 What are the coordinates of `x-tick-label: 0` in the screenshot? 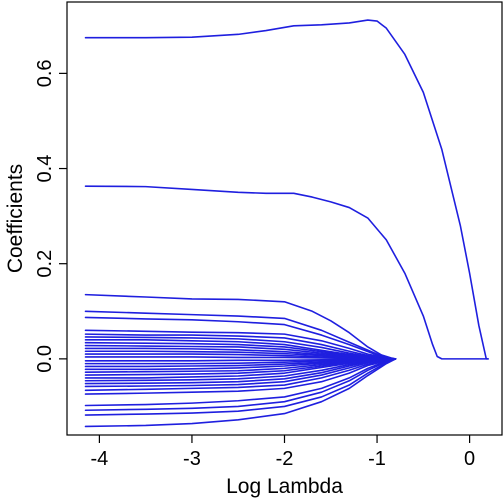 It's located at (469, 459).